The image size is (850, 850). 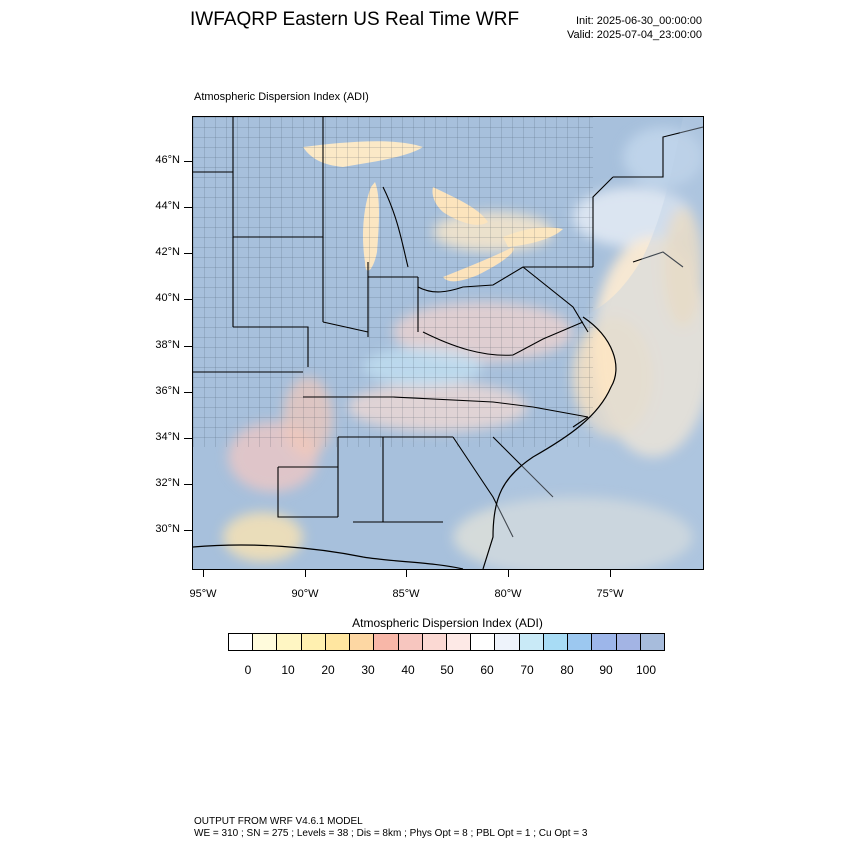 I want to click on colorbar-label: 70, so click(x=527, y=670).